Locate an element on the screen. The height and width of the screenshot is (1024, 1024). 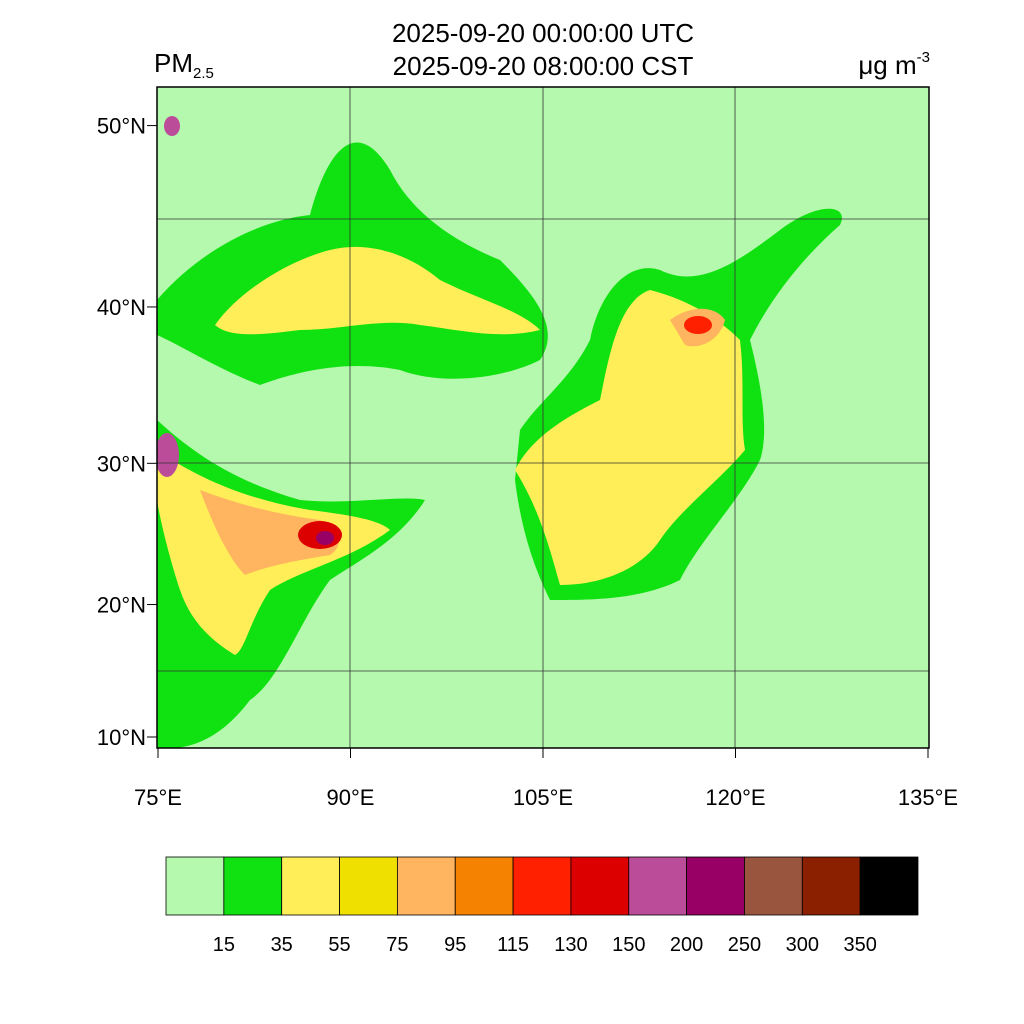
colorbar-label: 115 is located at coordinates (513, 945).